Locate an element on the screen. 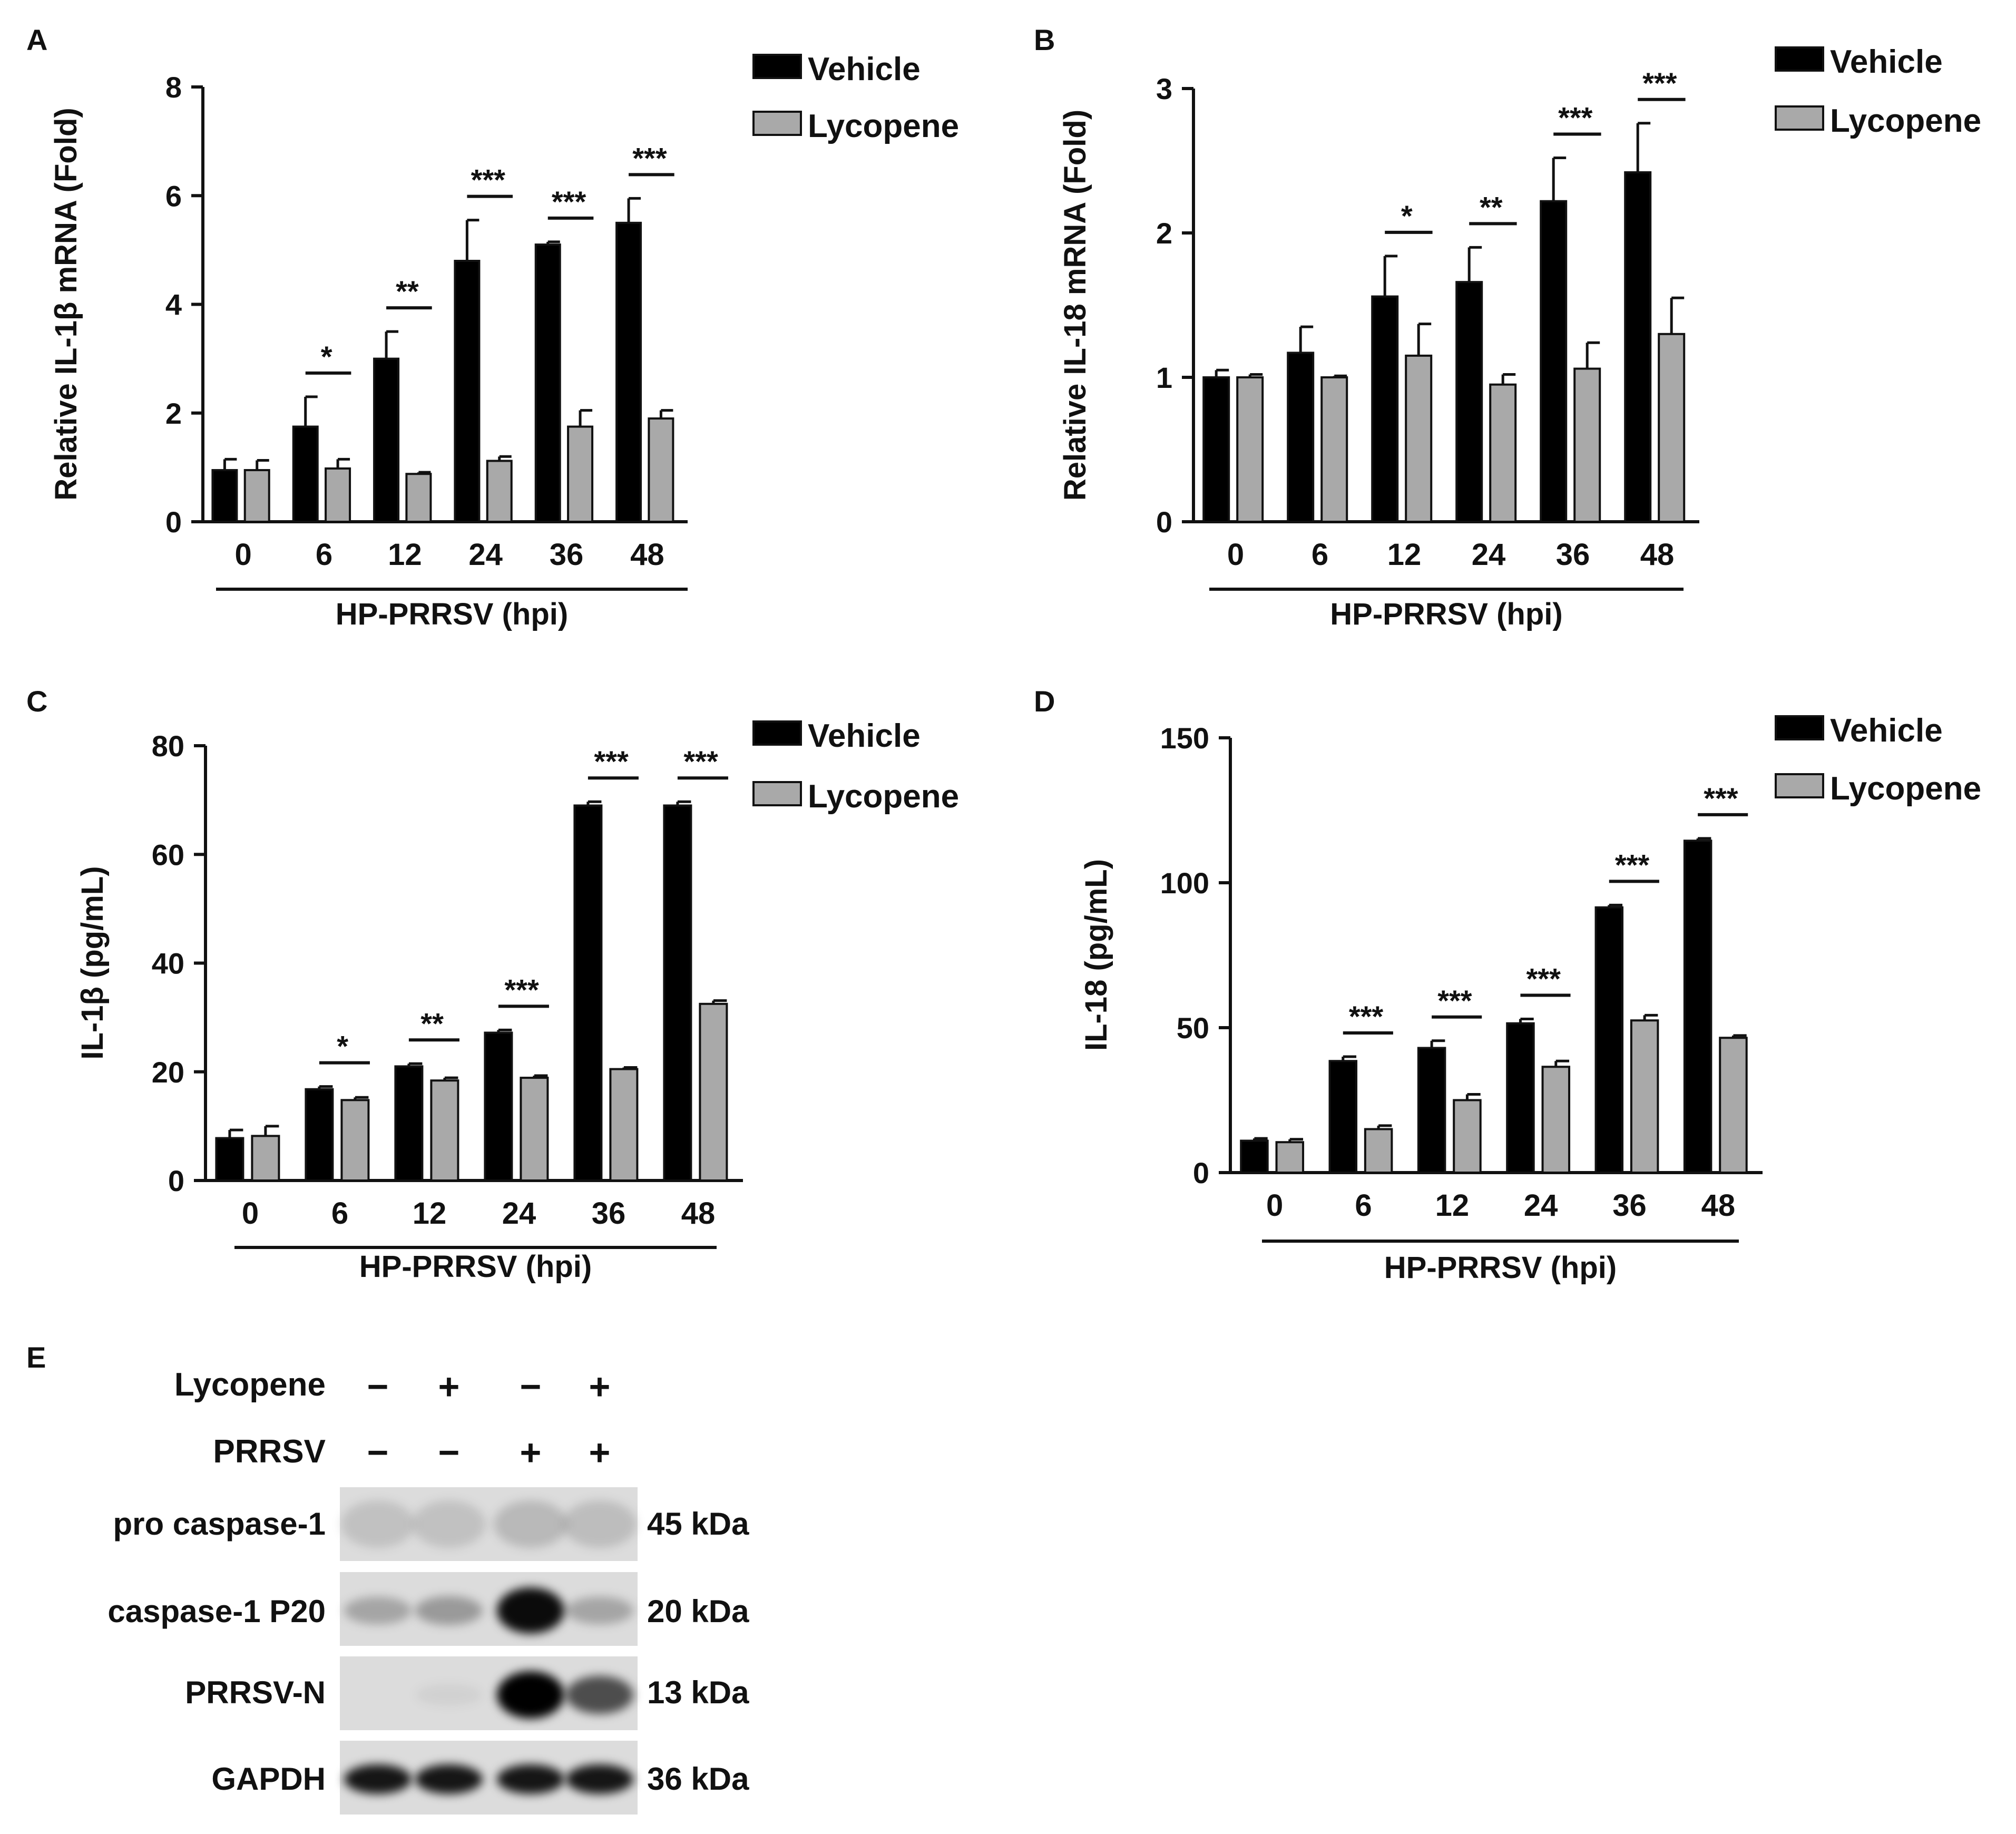 This screenshot has width=2016, height=1834. panel-label-d: D is located at coordinates (1044, 701).